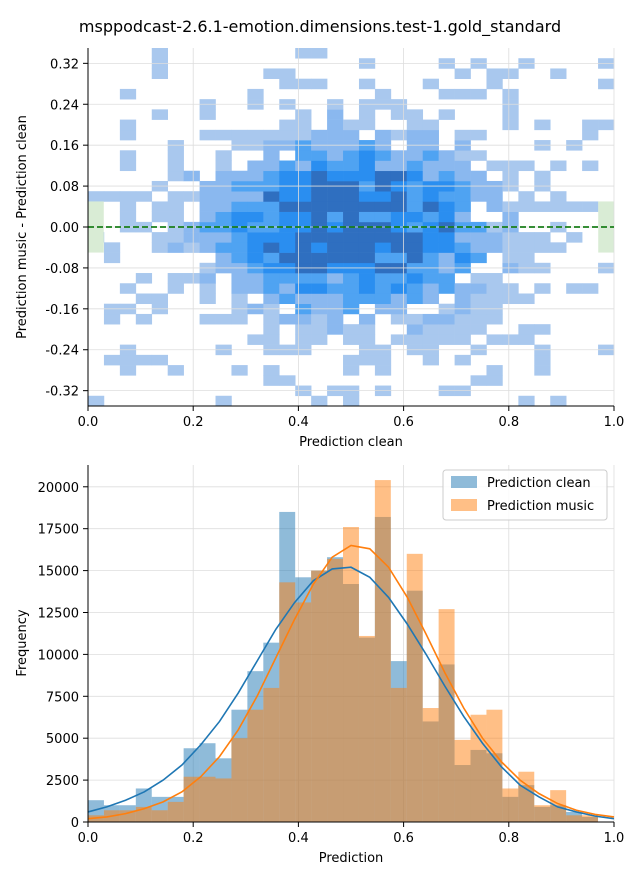  What do you see at coordinates (193, 422) in the screenshot?
I see `x-tick-label: 0.2` at bounding box center [193, 422].